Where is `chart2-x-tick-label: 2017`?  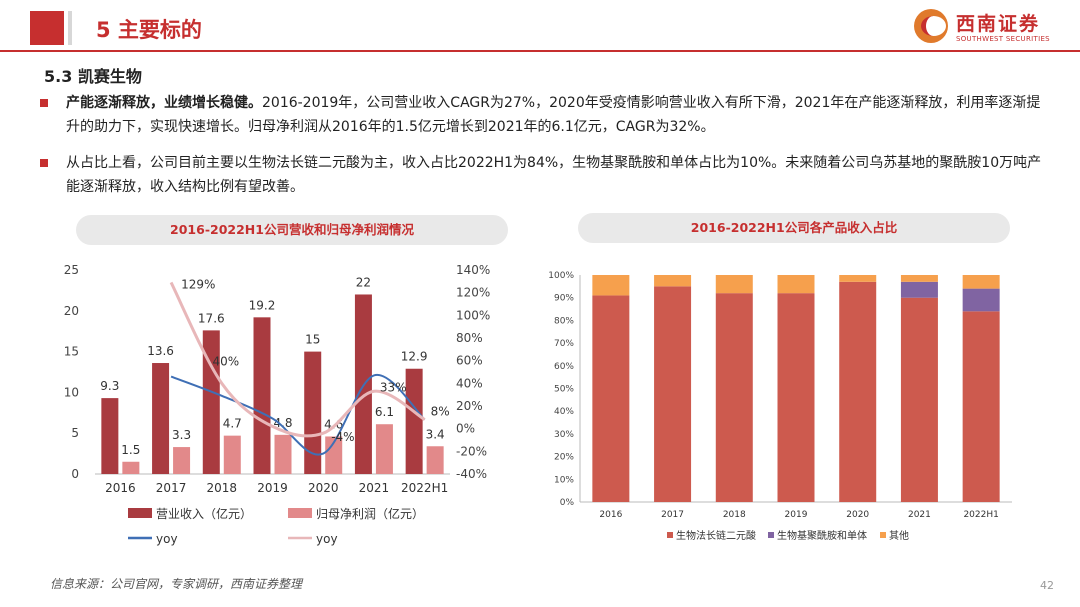 chart2-x-tick-label: 2017 is located at coordinates (672, 515).